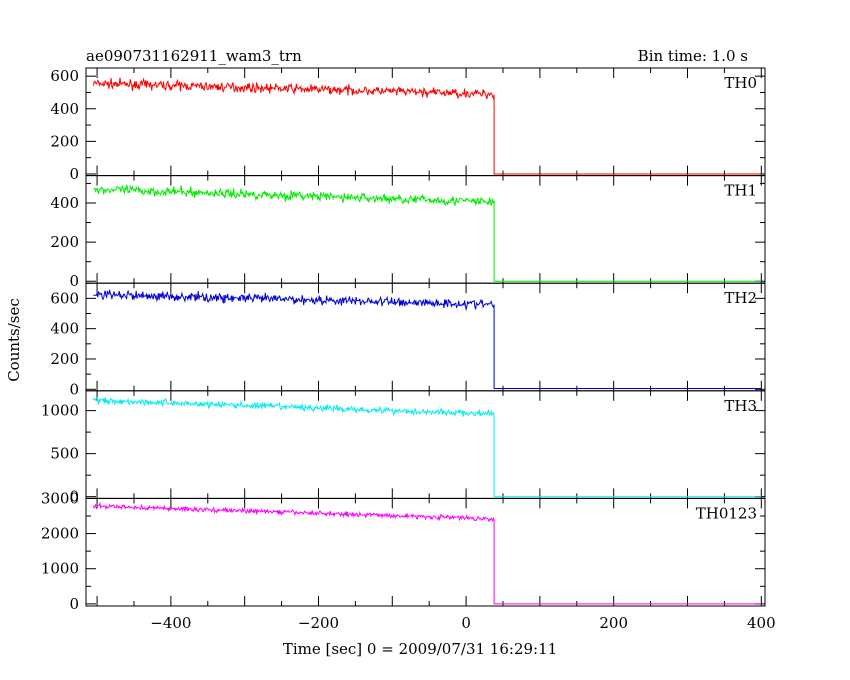 The image size is (850, 680). Describe the element at coordinates (318, 623) in the screenshot. I see `x-tick-label: −200` at that location.